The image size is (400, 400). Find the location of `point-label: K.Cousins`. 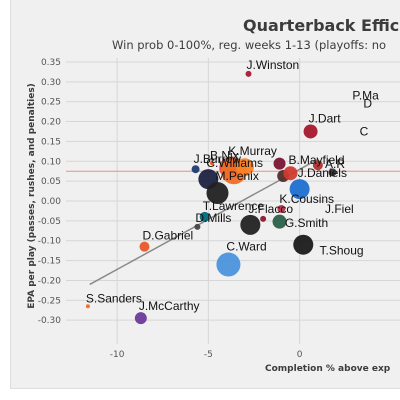

point-label: K.Cousins is located at coordinates (306, 199).